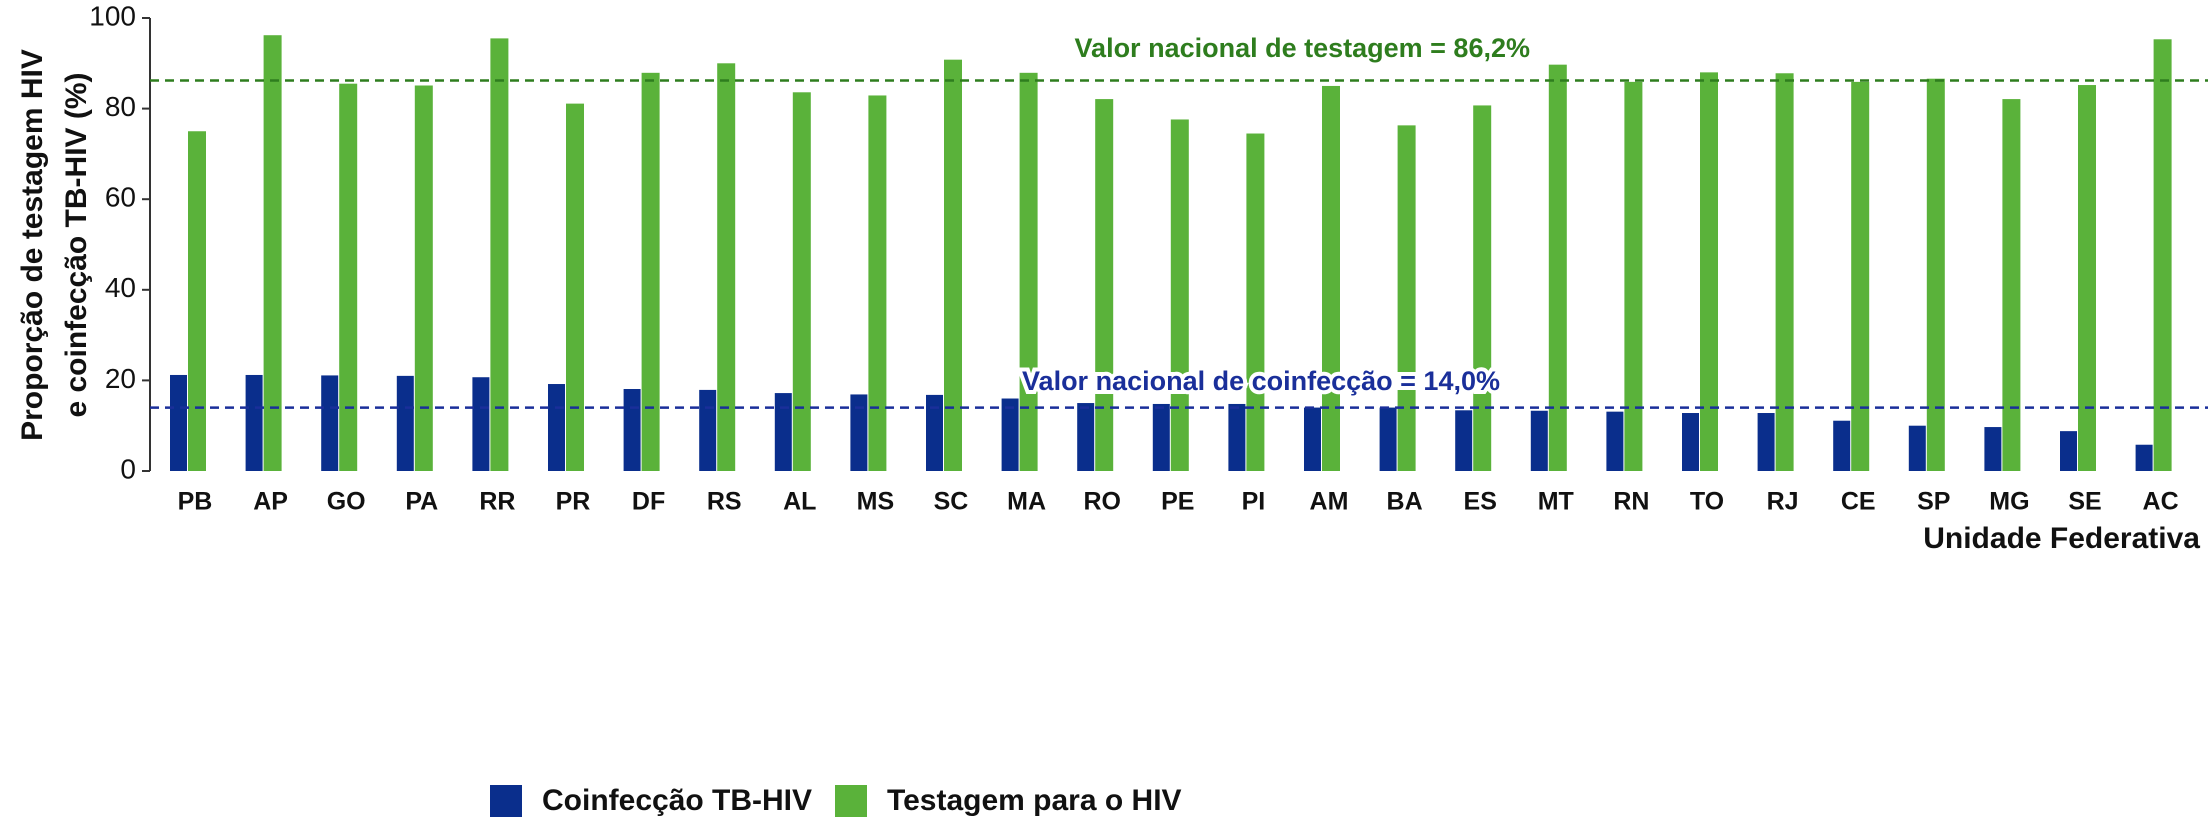 Image resolution: width=2208 pixels, height=826 pixels. What do you see at coordinates (120, 197) in the screenshot?
I see `y-tick-label: 60` at bounding box center [120, 197].